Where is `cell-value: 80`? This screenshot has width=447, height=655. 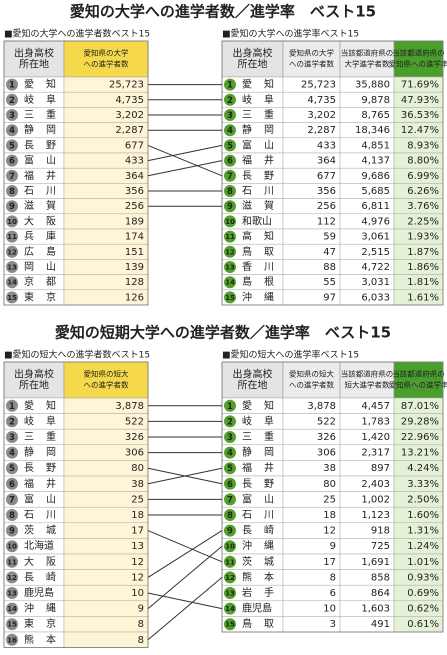 cell-value: 80 is located at coordinates (329, 484).